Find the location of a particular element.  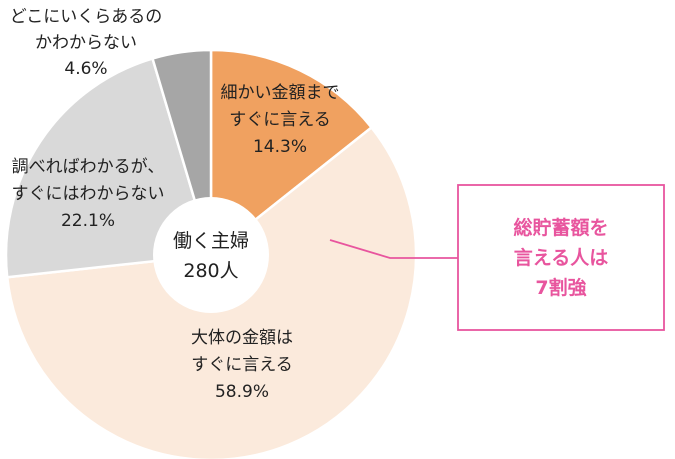

donut-hole is located at coordinates (211, 255).